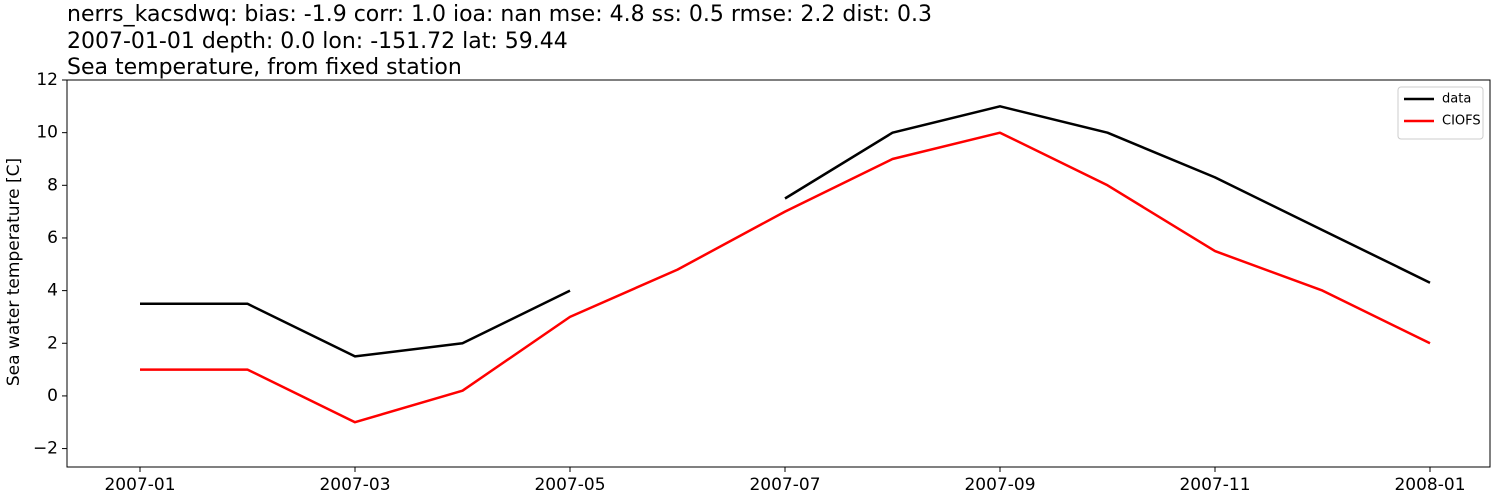  Describe the element at coordinates (354, 485) in the screenshot. I see `x-tick-label: 2007-03` at that location.